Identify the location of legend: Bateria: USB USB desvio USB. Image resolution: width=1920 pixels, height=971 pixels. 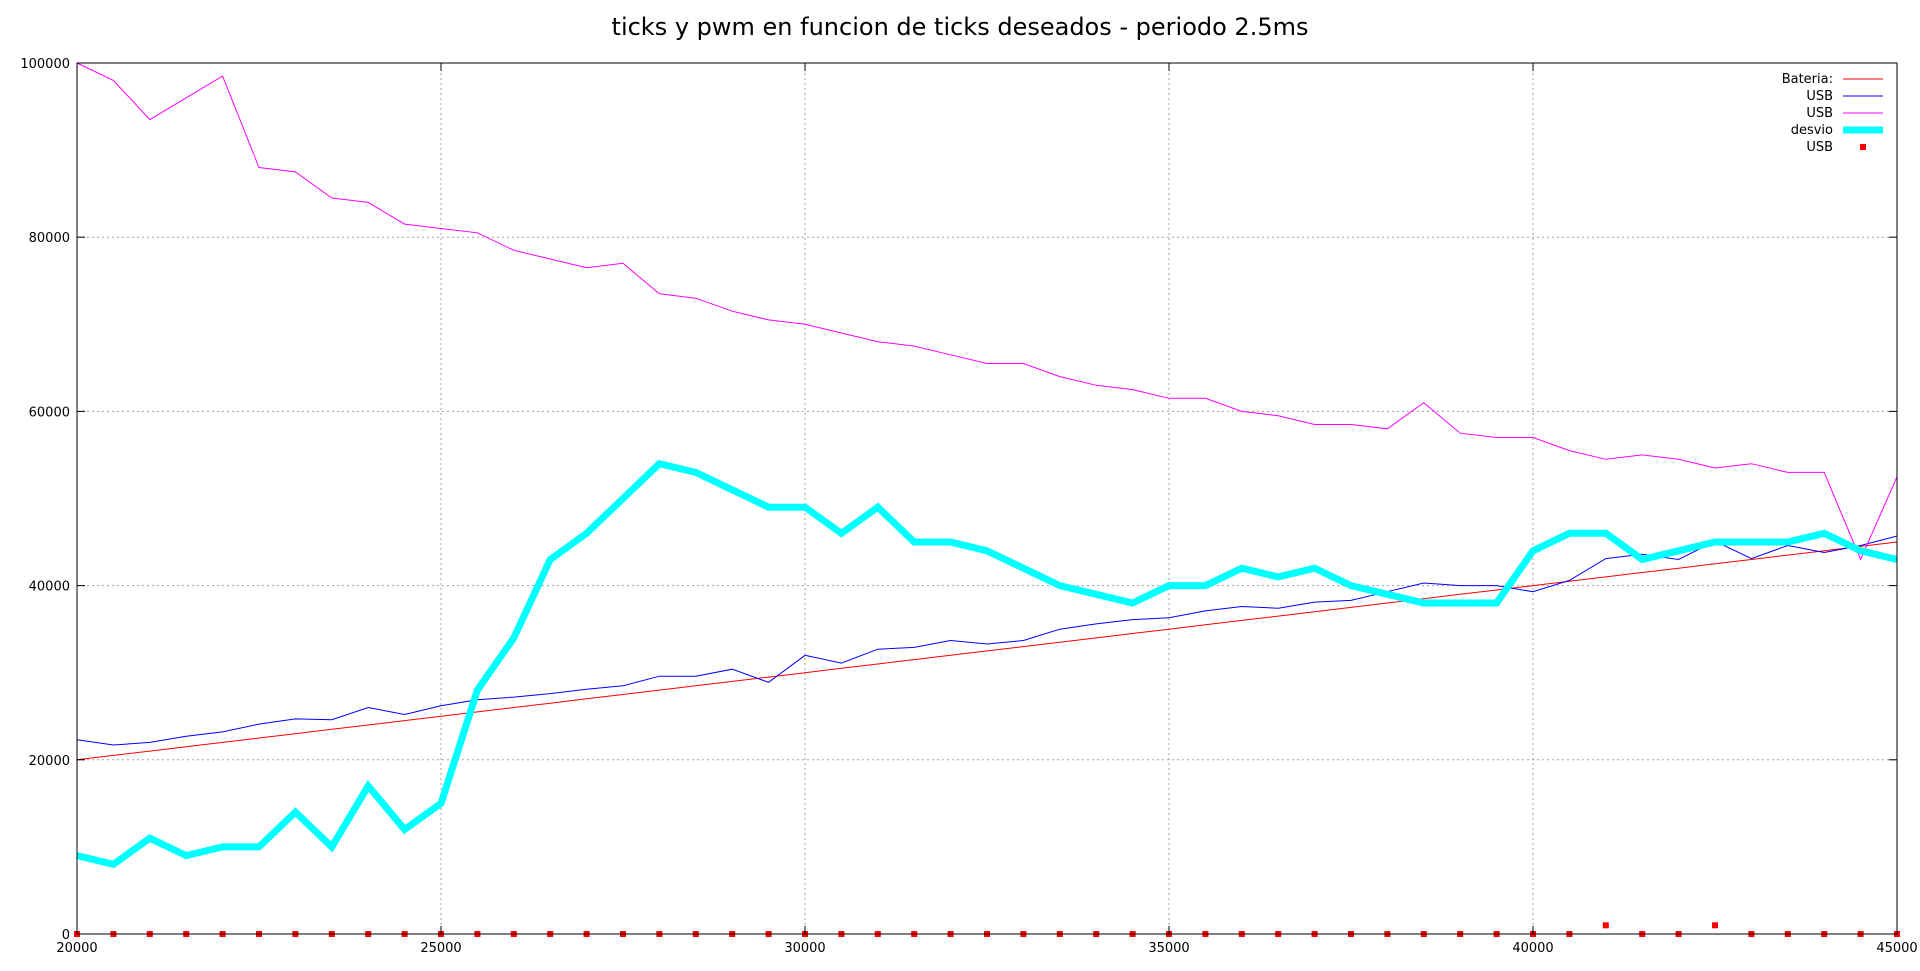
(1832, 113).